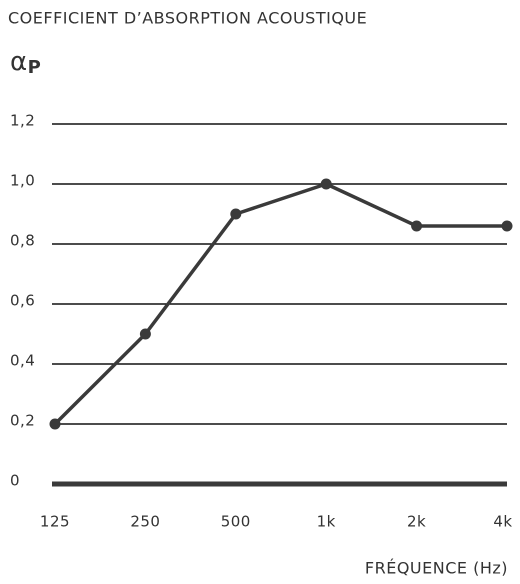 Image resolution: width=520 pixels, height=584 pixels. I want to click on y-tick-label: 0, so click(15, 481).